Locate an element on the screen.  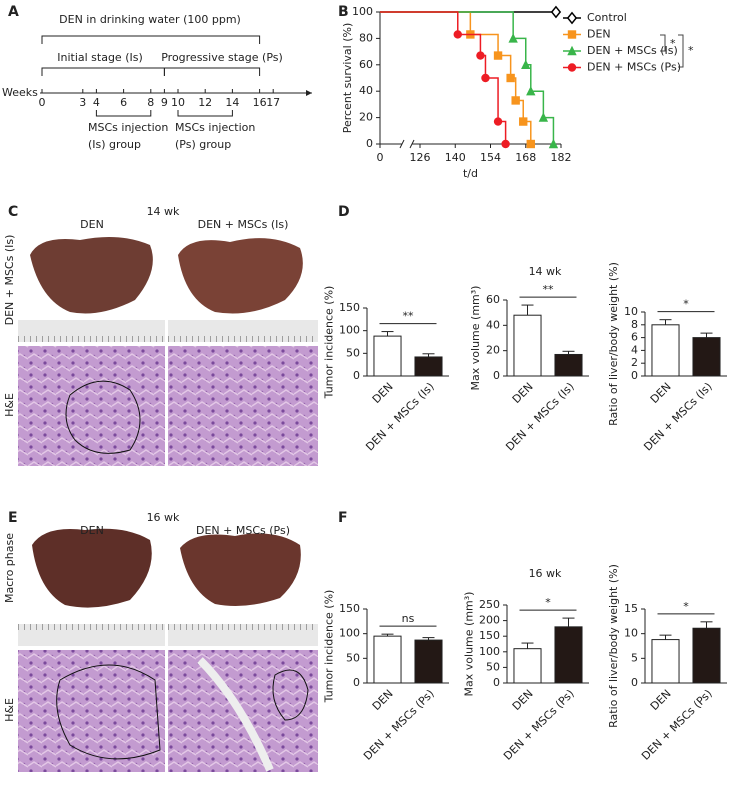
injection-label: (Is) group is located at coordinates (114, 144).